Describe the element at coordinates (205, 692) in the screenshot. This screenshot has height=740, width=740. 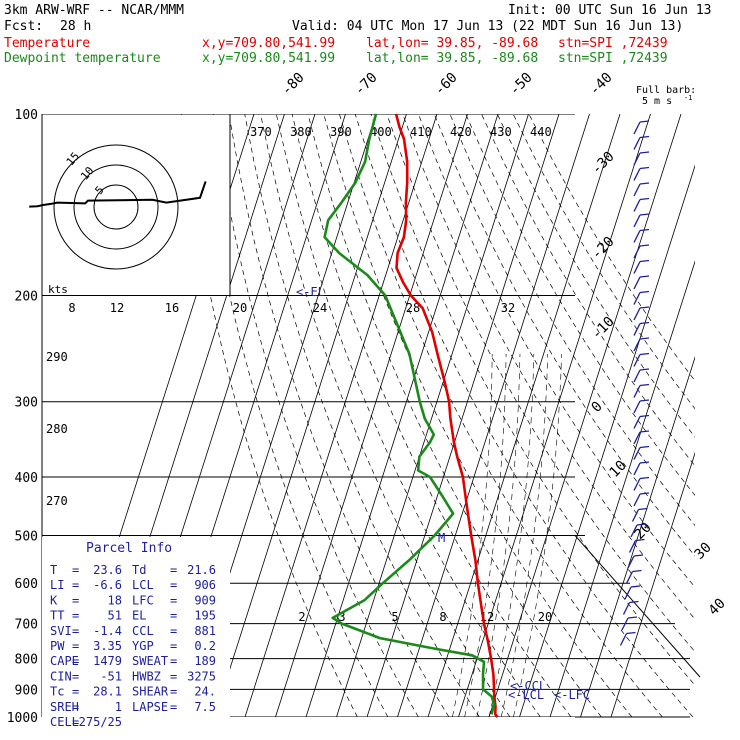
I see `parcel-value: 24.` at that location.